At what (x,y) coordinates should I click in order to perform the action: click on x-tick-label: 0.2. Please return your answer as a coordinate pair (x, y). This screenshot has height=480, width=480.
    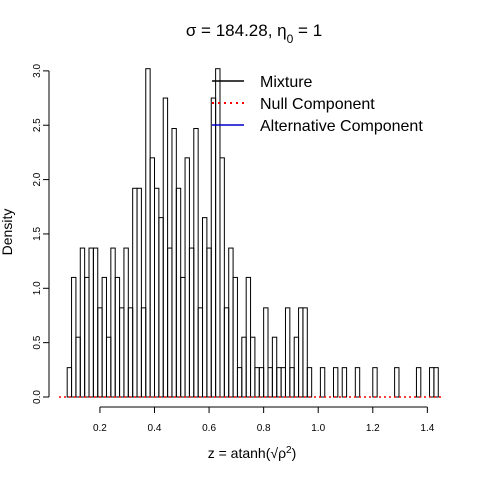
    Looking at the image, I should click on (100, 428).